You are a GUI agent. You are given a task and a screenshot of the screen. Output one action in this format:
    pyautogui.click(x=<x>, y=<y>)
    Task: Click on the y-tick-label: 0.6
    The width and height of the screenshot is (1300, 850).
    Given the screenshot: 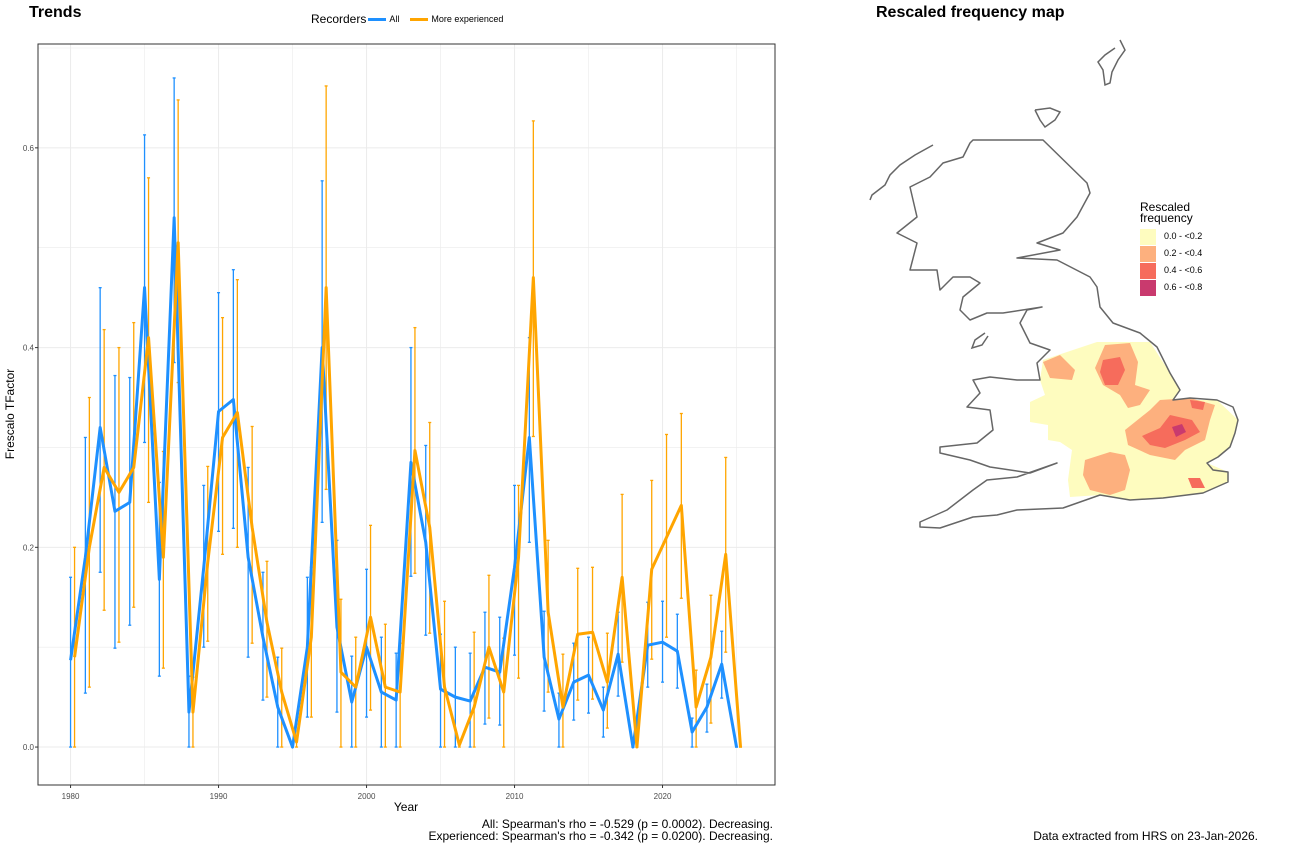 What is the action you would take?
    pyautogui.click(x=29, y=148)
    